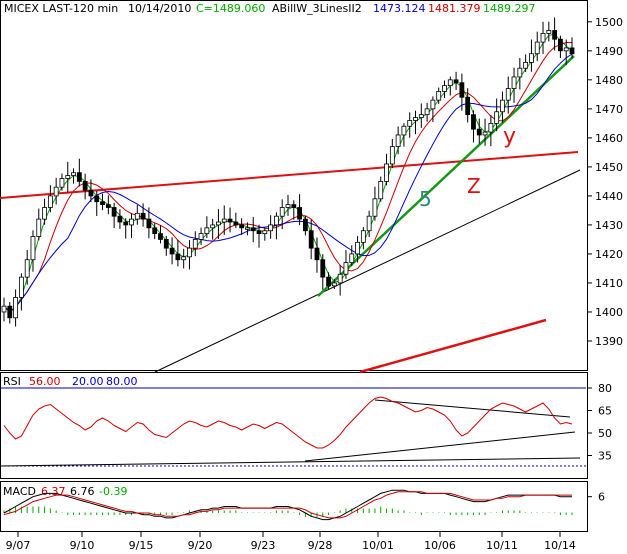  I want to click on header-close: C=1489.060, so click(230, 8).